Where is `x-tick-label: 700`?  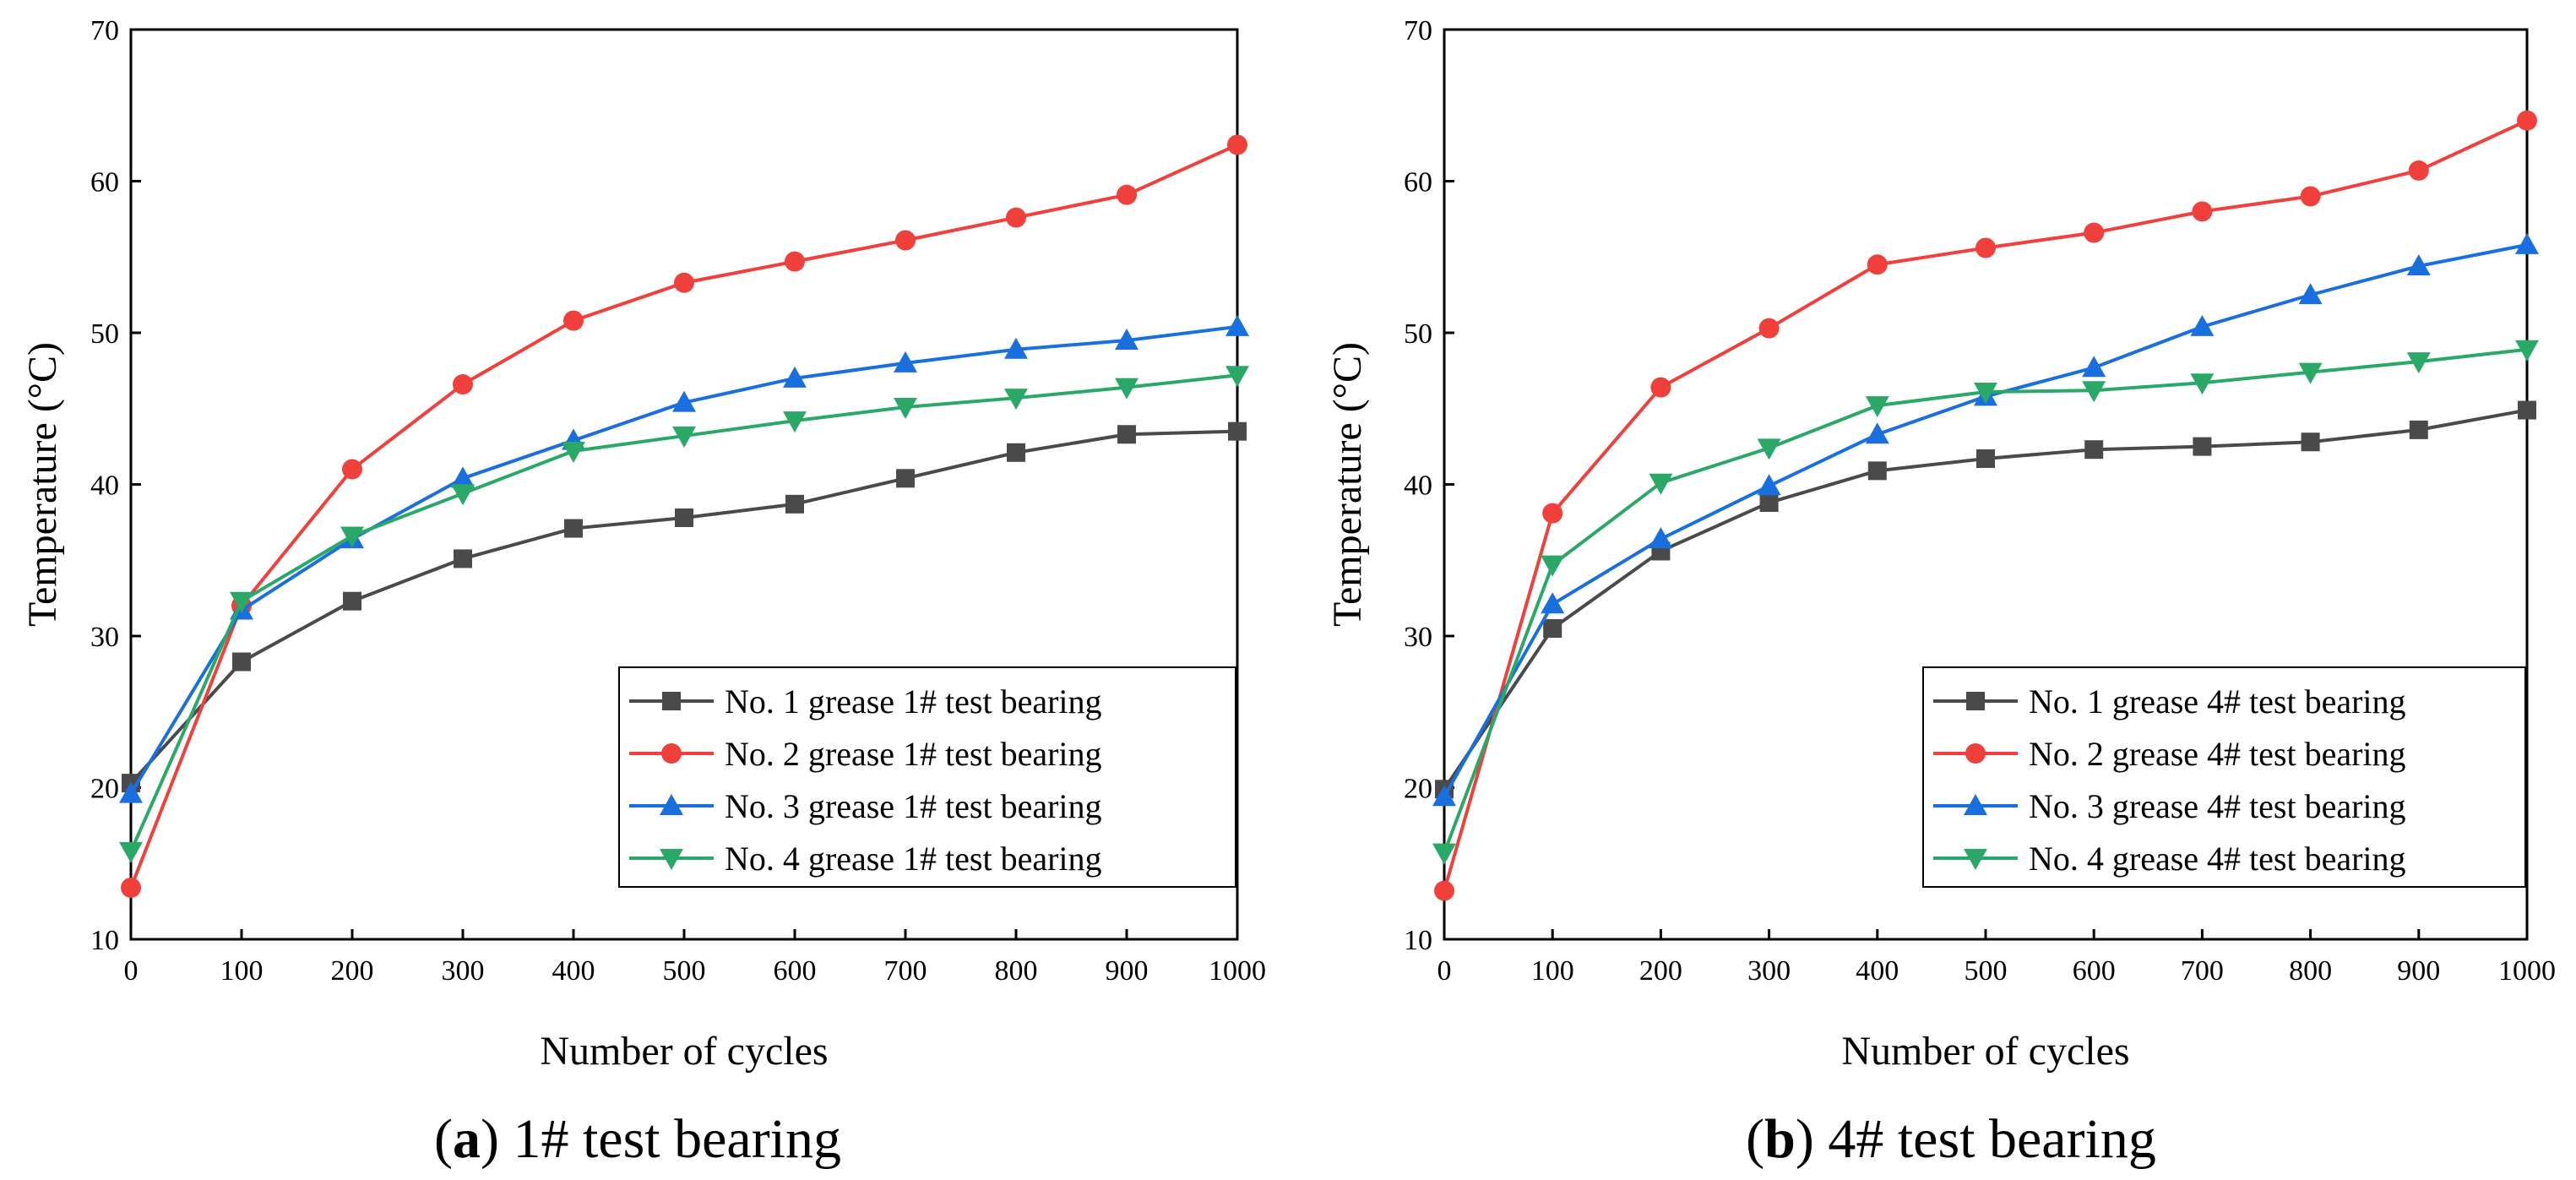
x-tick-label: 700 is located at coordinates (905, 971).